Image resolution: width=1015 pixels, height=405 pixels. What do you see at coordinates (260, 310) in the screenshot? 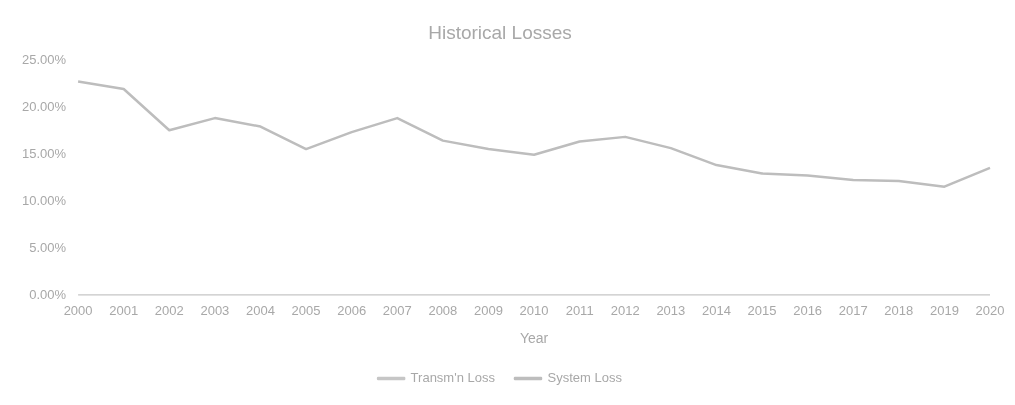
I see `x-tick-label: 2004` at bounding box center [260, 310].